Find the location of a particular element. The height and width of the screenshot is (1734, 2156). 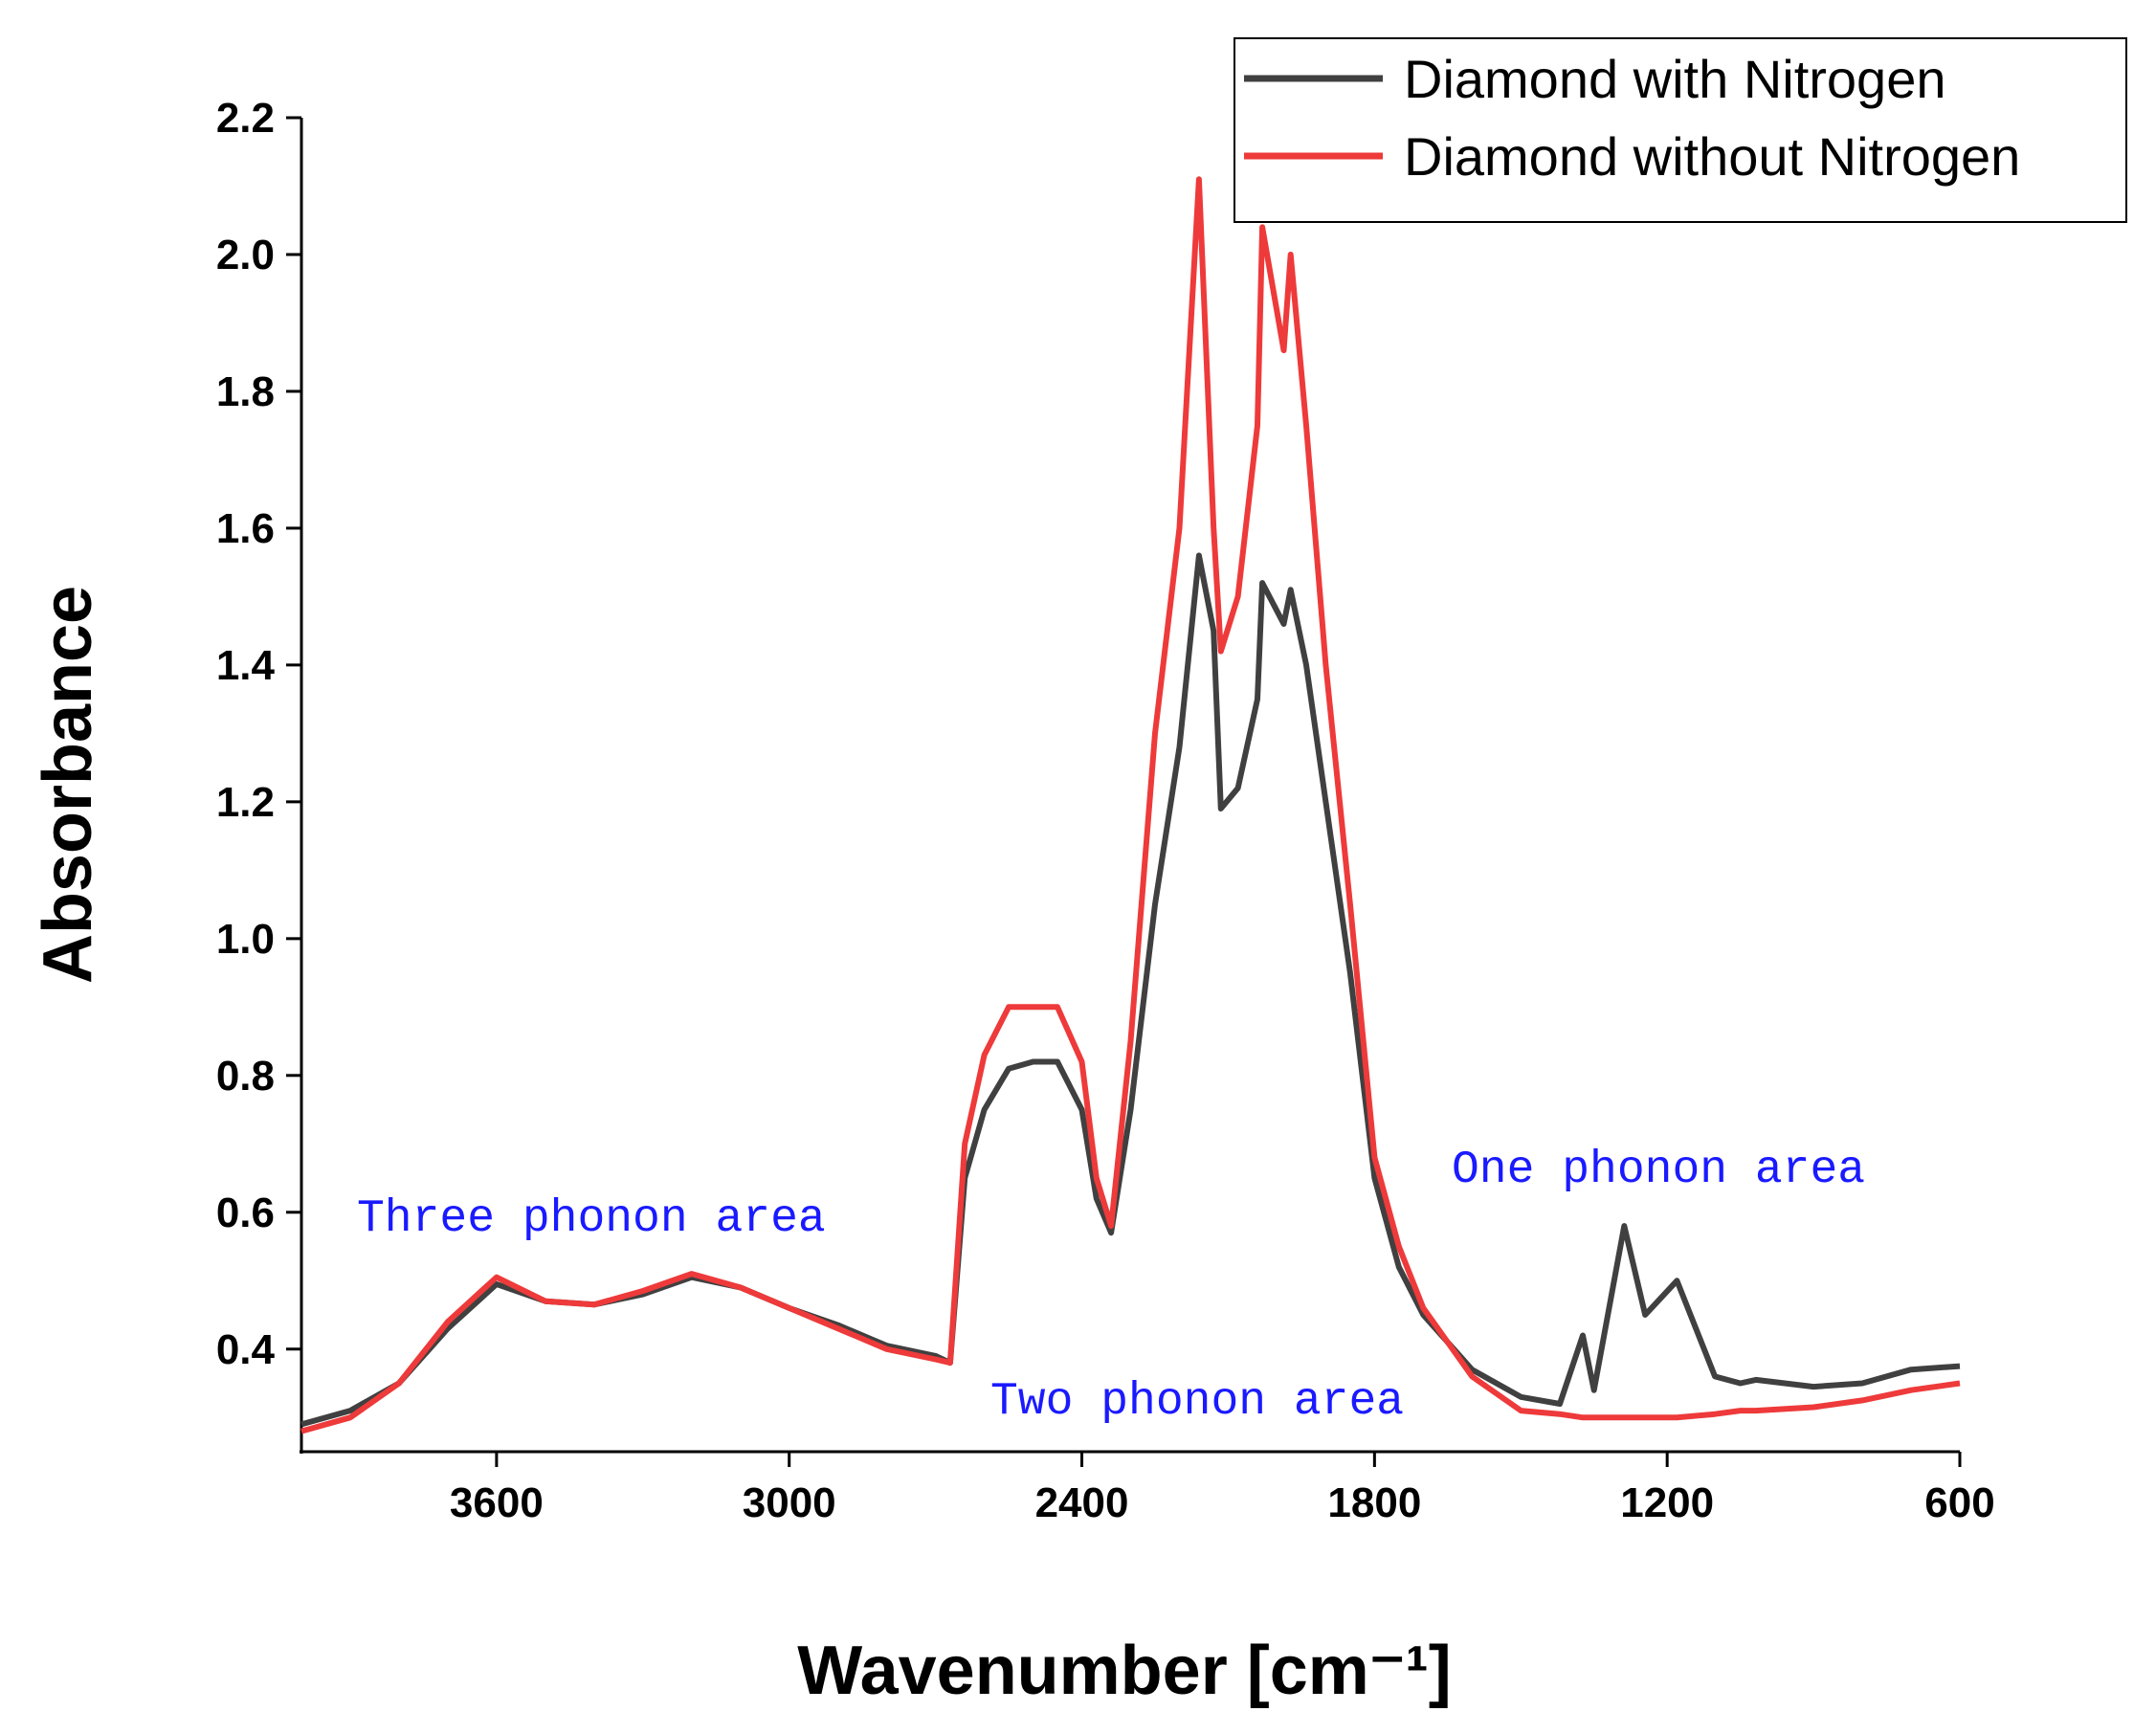

x-tick-label: 2400 is located at coordinates (1082, 1502).